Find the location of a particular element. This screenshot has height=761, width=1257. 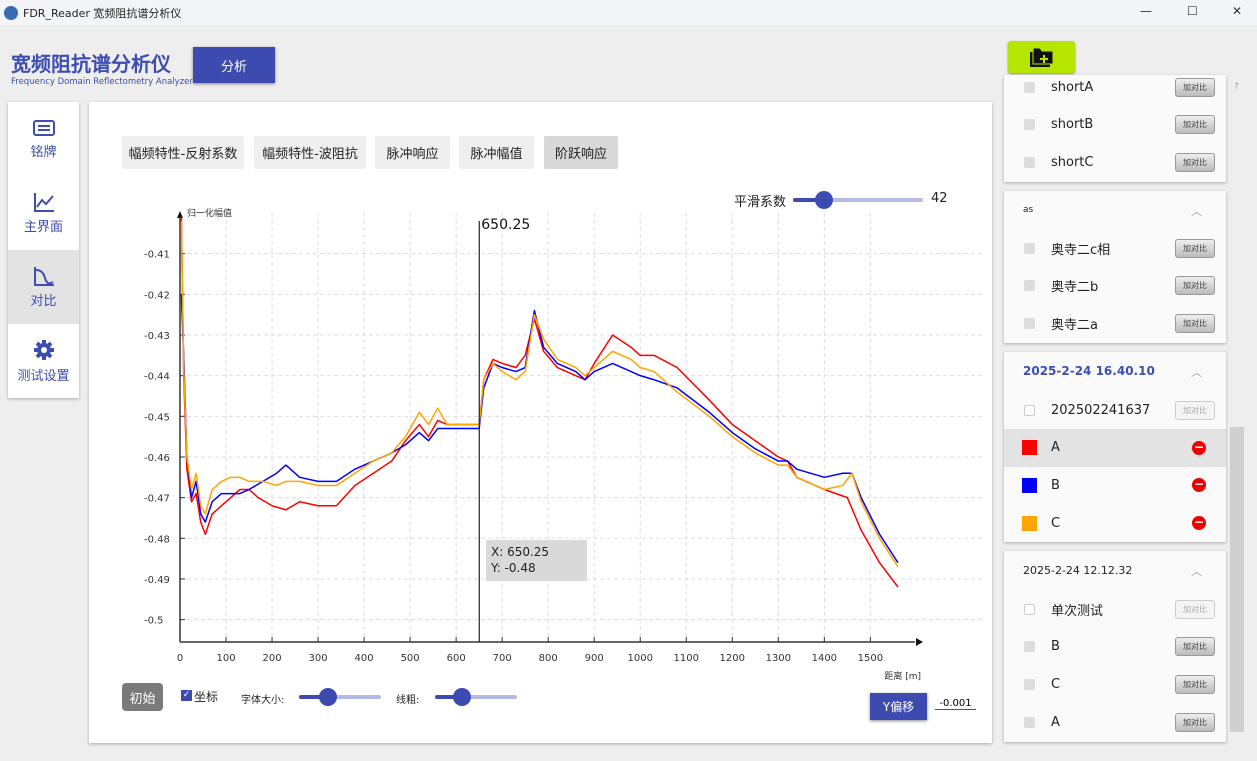

list-item: shortA 加对比 is located at coordinates (1115, 87).